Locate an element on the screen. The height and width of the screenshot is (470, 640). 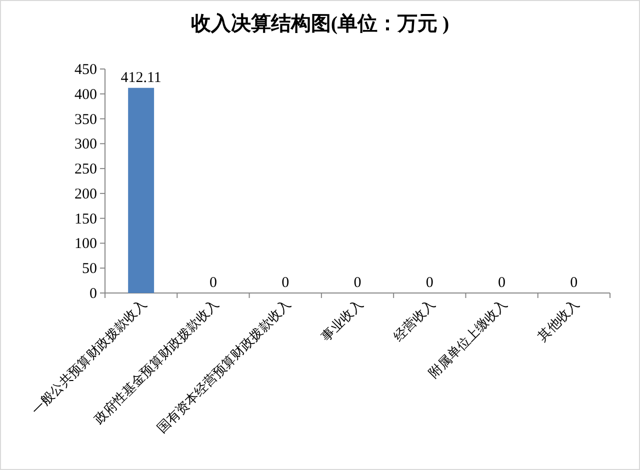
chart-title: 收入决算结构图(单位：万元 ) is located at coordinates (320, 23).